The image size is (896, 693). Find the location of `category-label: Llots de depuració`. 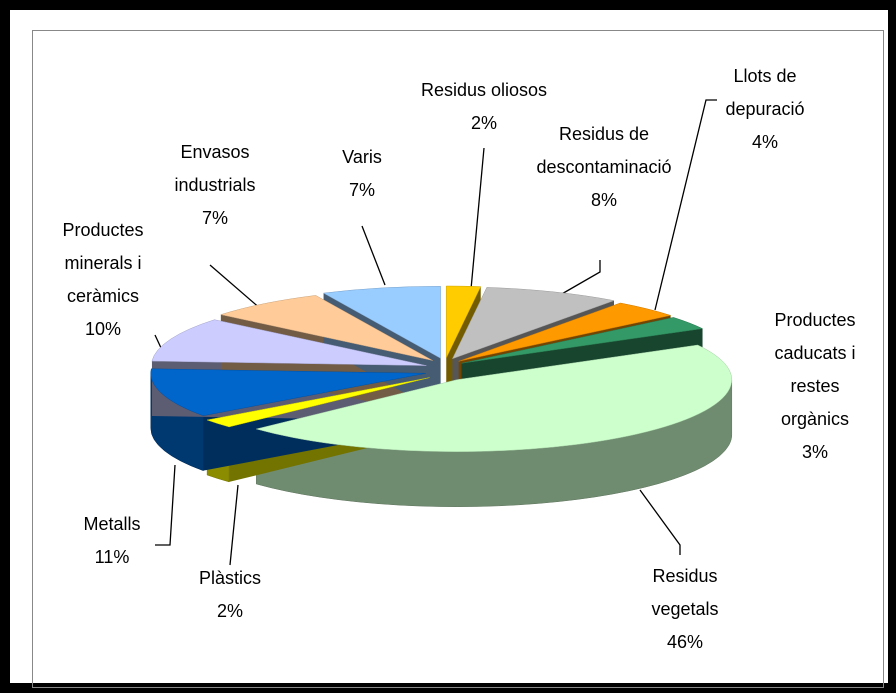

category-label: Llots de depuració is located at coordinates (765, 92).